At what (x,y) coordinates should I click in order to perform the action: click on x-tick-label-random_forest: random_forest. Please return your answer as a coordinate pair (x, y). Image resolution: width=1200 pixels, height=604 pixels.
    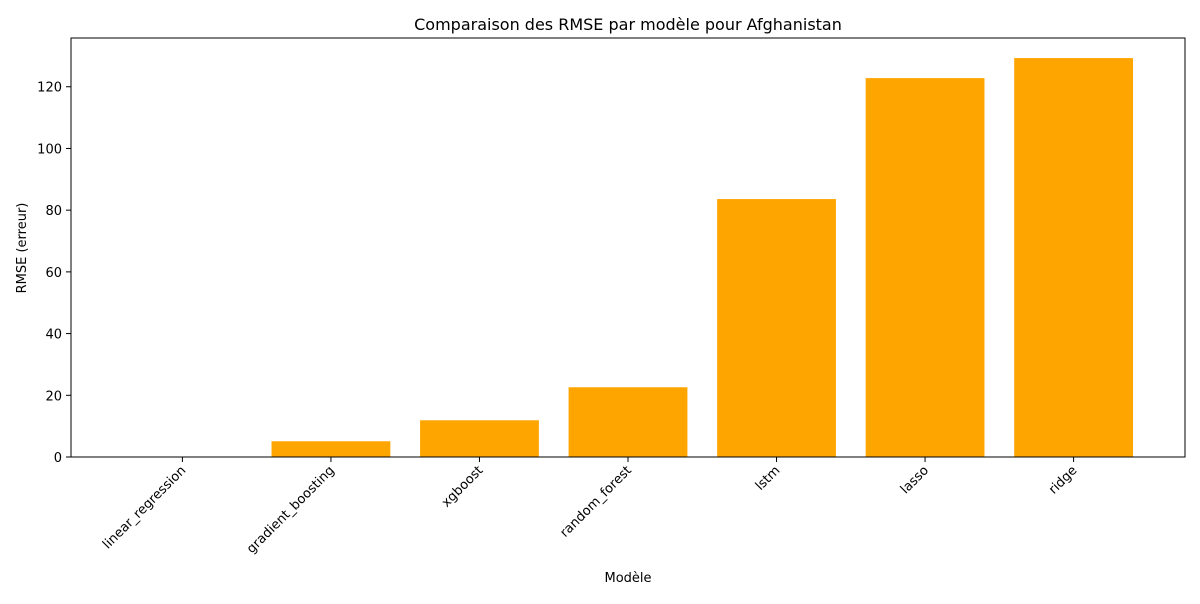
    Looking at the image, I should click on (595, 501).